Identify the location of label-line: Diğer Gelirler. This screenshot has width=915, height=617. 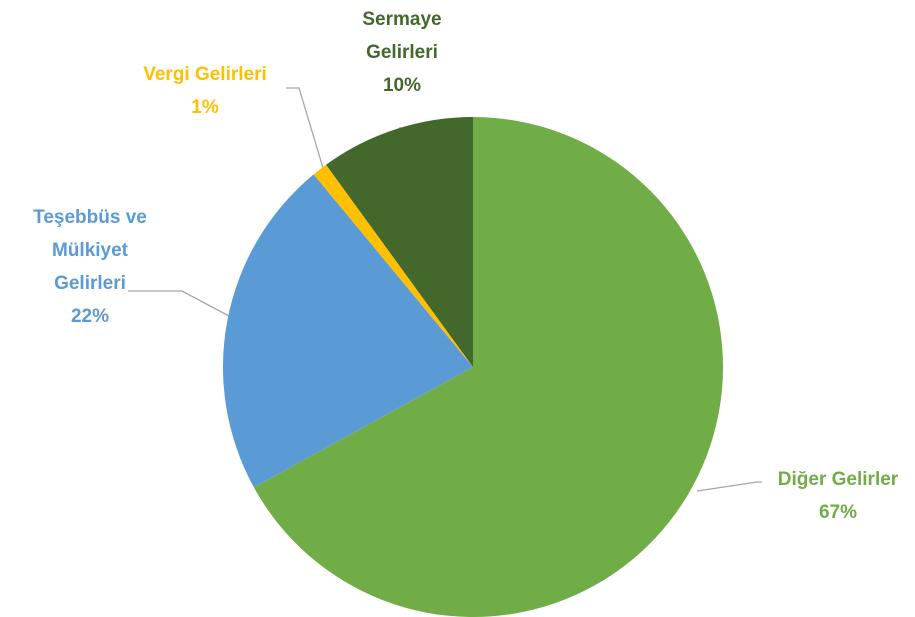
(838, 479).